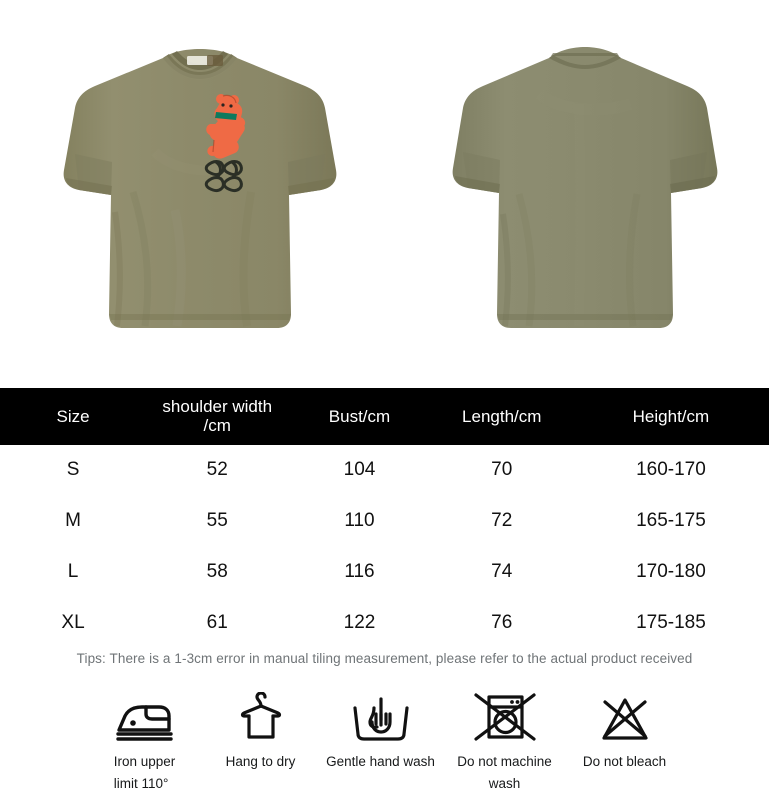  I want to click on header-length-label: Length/cm, so click(502, 416).